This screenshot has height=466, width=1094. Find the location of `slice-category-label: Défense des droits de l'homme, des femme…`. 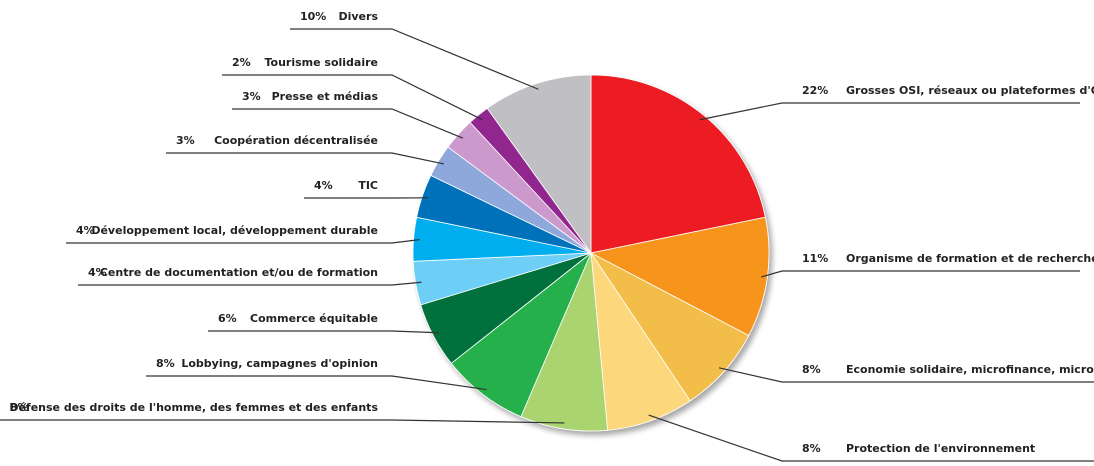

slice-category-label: Défense des droits de l'homme, des femme… is located at coordinates (193, 407).